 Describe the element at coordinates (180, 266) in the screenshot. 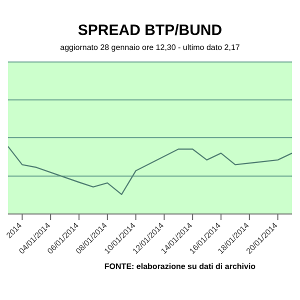

I see `source-note: FONTE: elaborazione su dati di archivio` at that location.